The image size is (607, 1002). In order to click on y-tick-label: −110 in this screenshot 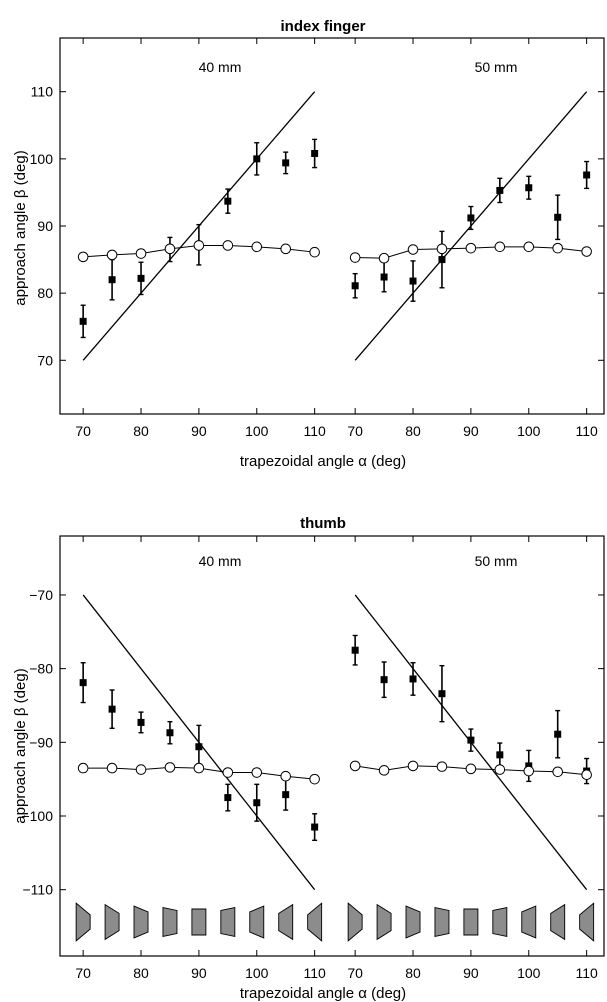, I will do `click(38, 890)`.